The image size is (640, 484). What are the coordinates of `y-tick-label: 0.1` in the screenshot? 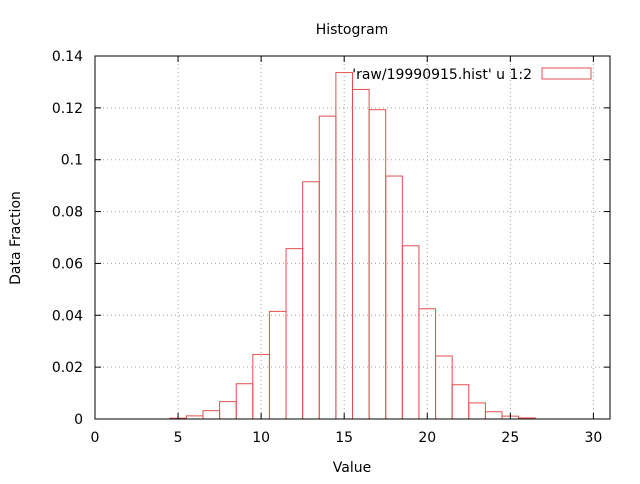 It's located at (72, 161).